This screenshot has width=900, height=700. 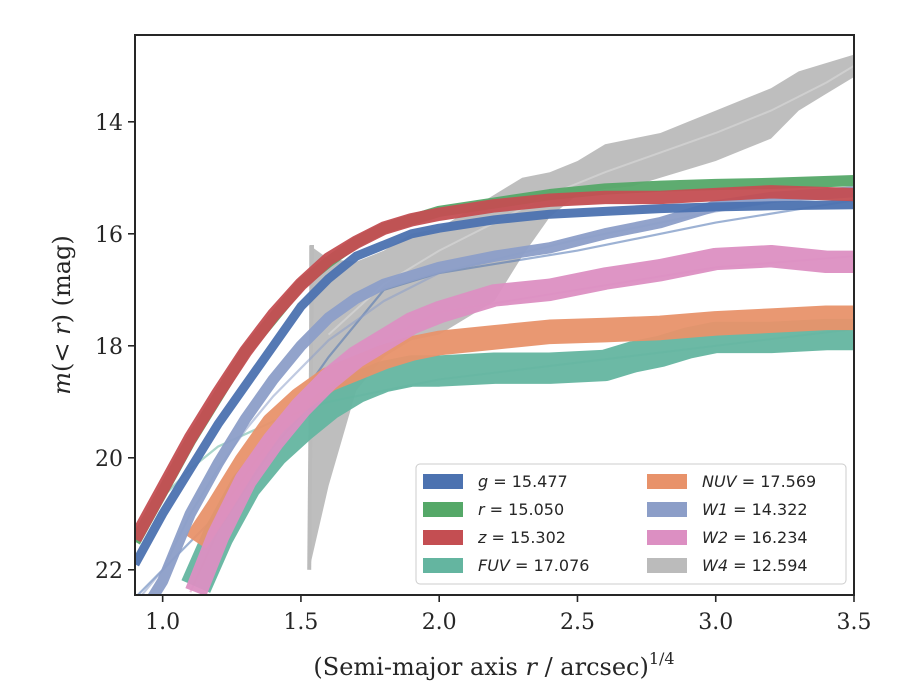 I want to click on legend-label: r = 15.050, so click(x=521, y=509).